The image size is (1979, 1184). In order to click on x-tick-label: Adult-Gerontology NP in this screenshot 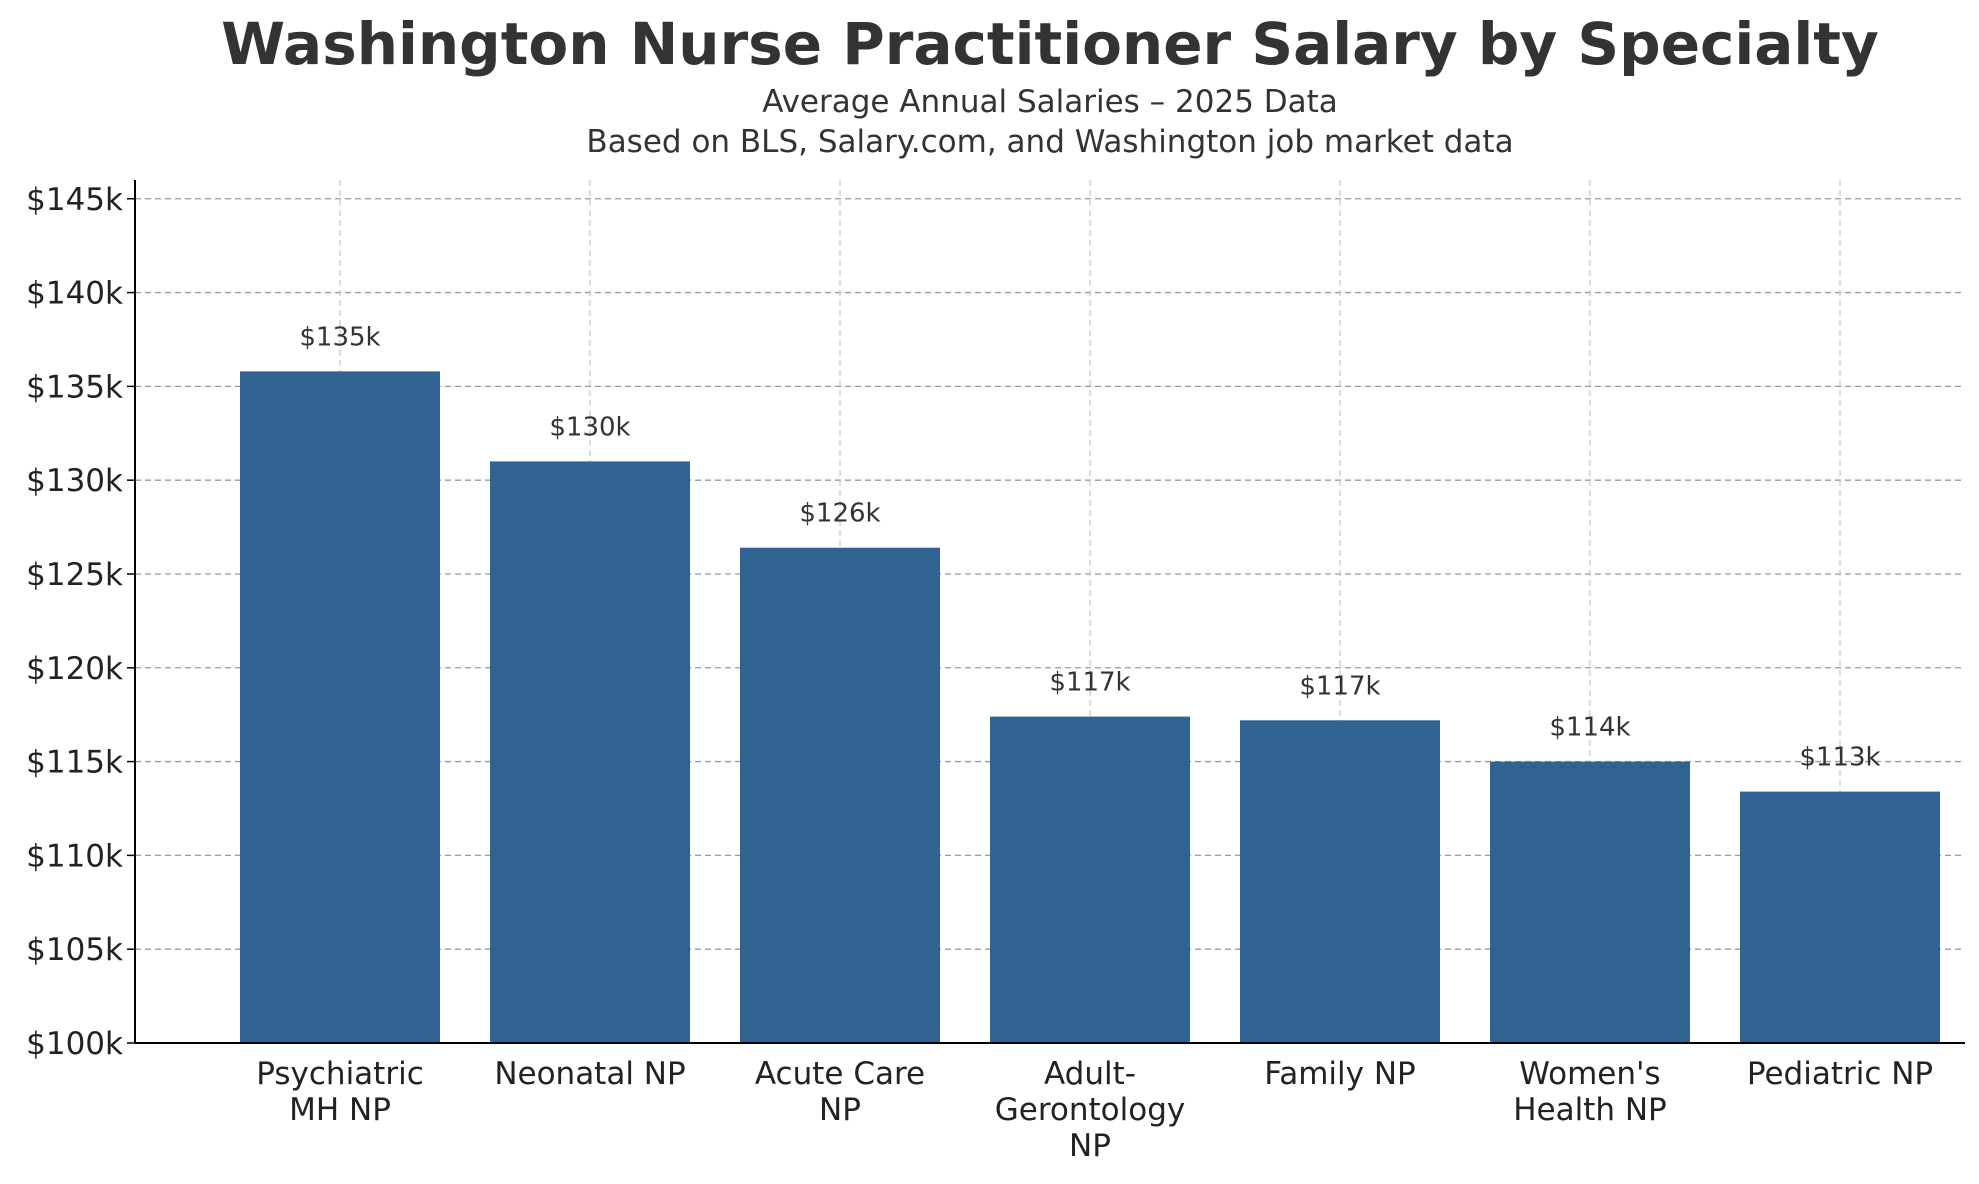, I will do `click(1090, 1110)`.